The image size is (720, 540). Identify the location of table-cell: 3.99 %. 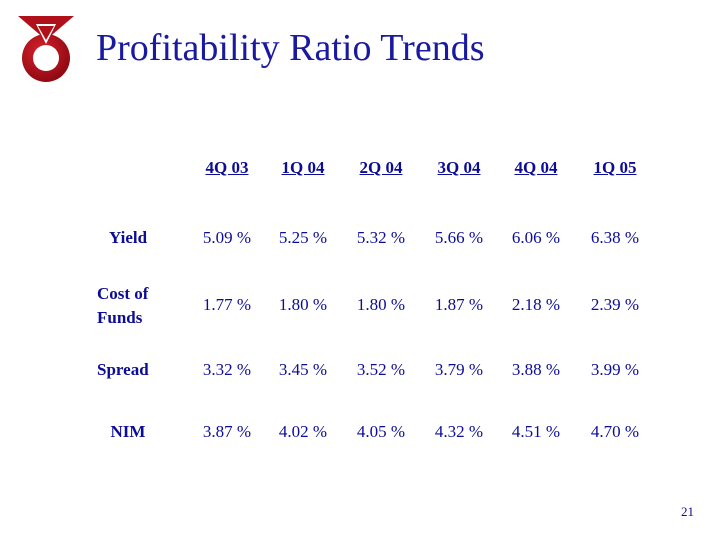
(615, 369).